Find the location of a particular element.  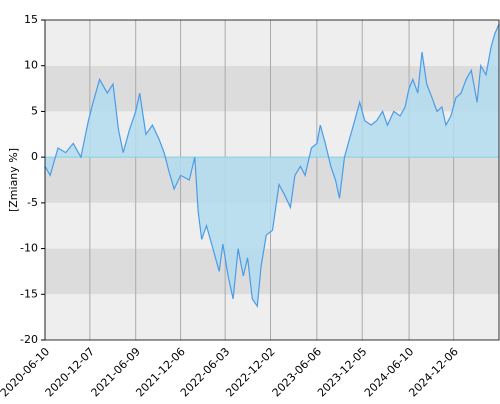

y-tick-label: -5 is located at coordinates (32, 202).